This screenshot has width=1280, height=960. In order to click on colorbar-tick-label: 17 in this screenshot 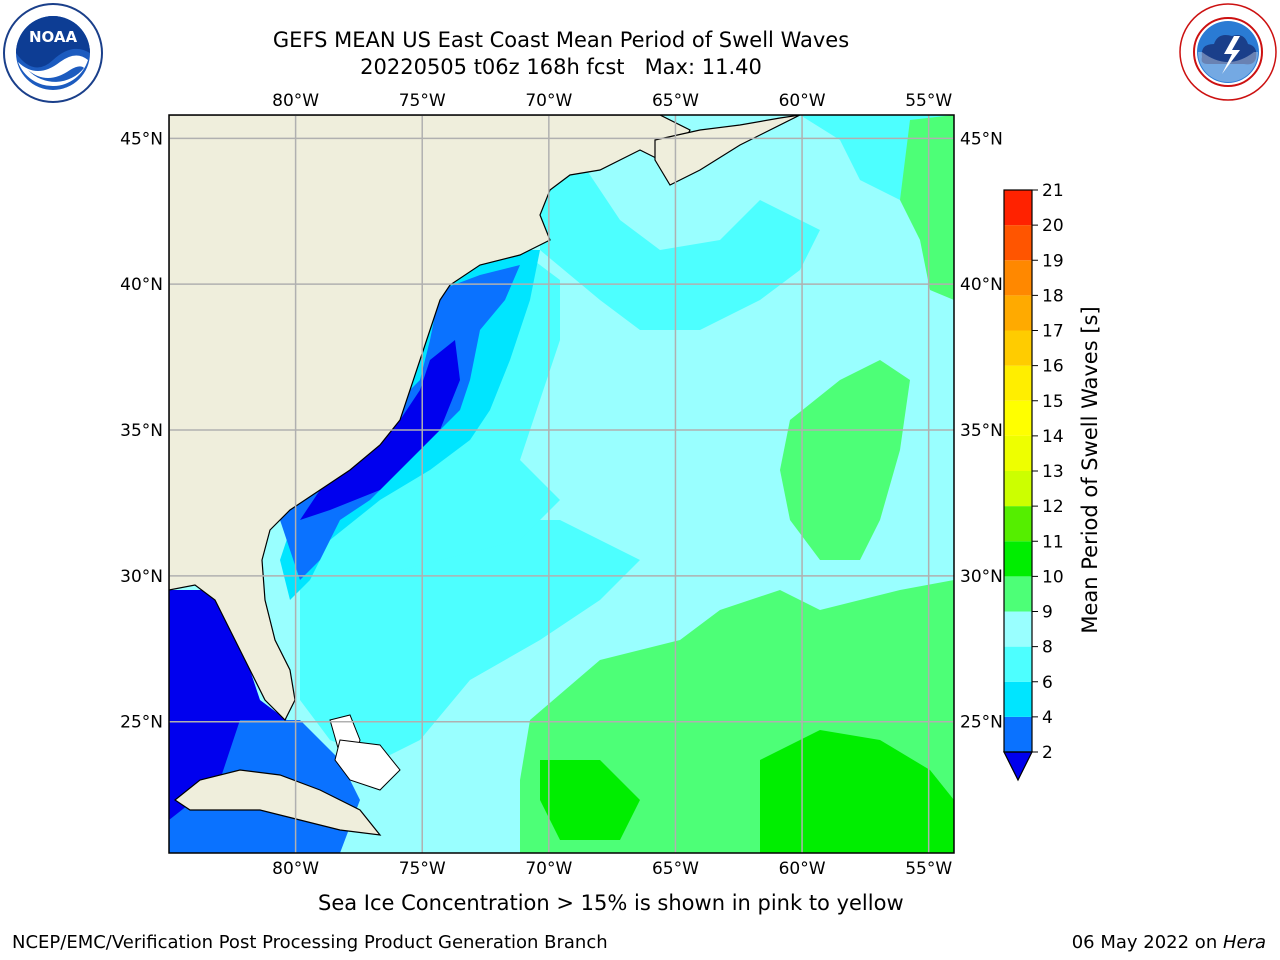, I will do `click(1053, 332)`.